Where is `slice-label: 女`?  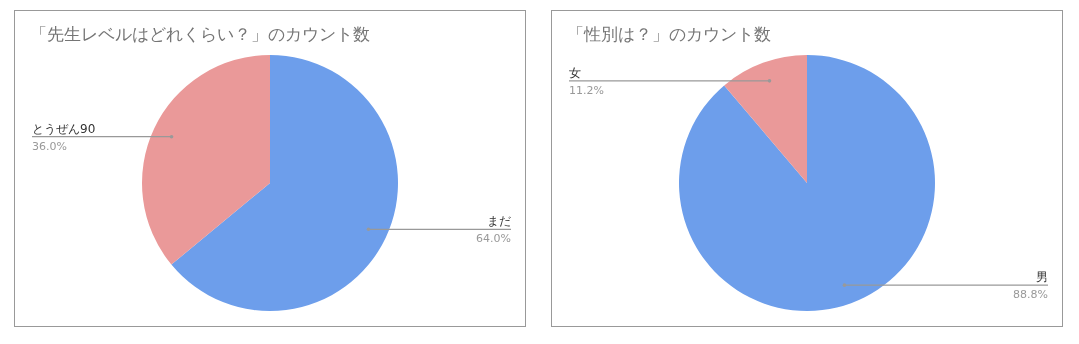 slice-label: 女 is located at coordinates (575, 72).